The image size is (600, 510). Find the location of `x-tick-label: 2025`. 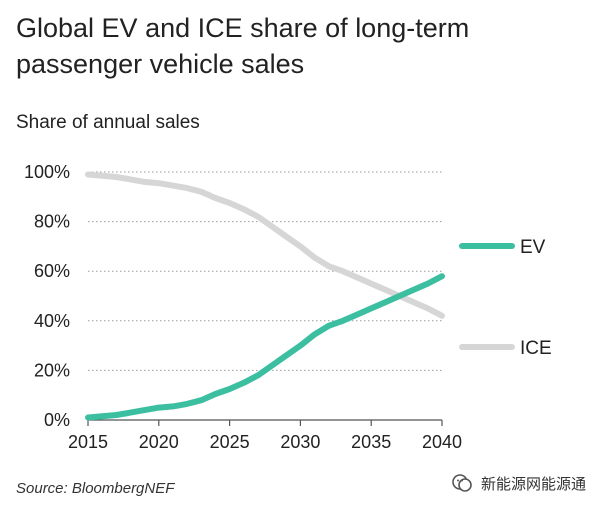

x-tick-label: 2025 is located at coordinates (230, 442).